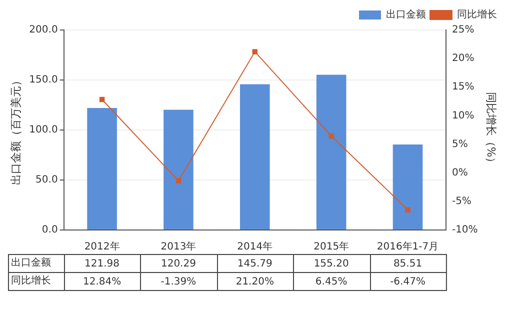 The height and width of the screenshot is (322, 505). What do you see at coordinates (15, 130) in the screenshot?
I see `y-axis-title: 出口金额（百万美元）` at bounding box center [15, 130].